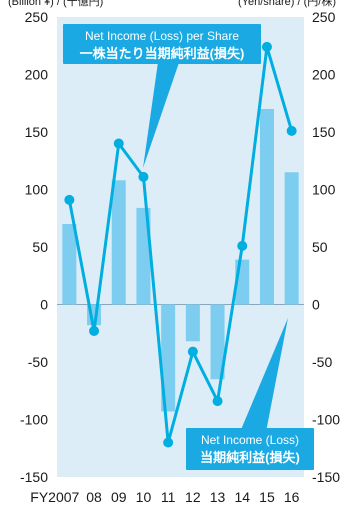 The image size is (344, 516). Describe the element at coordinates (242, 497) in the screenshot. I see `x-tick-7: 14` at that location.